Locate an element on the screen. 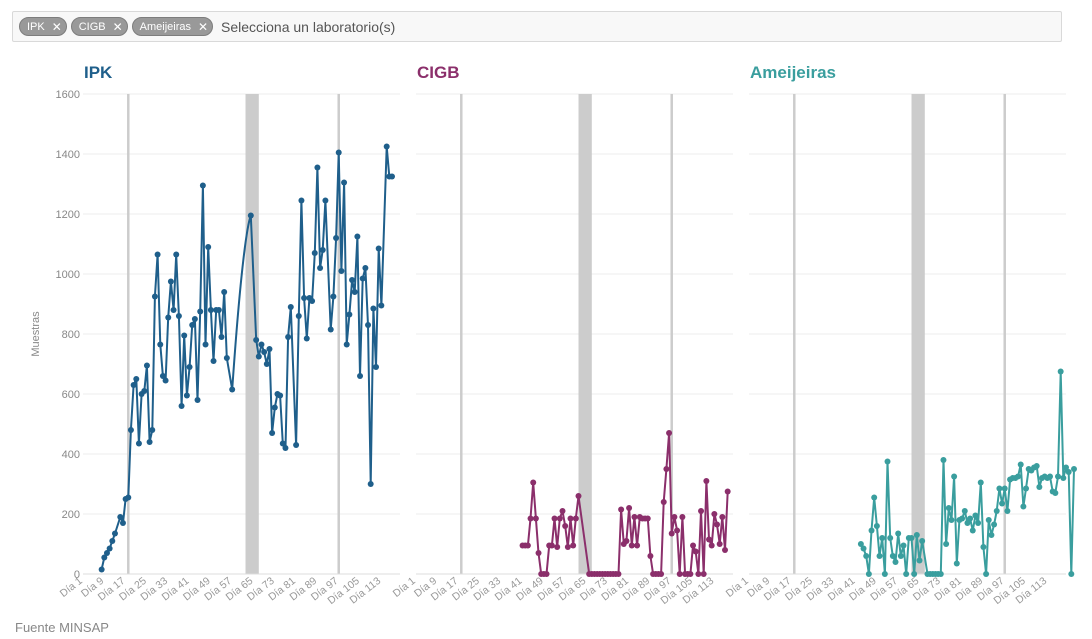 Image resolution: width=1092 pixels, height=639 pixels. tag-label: Ameijeiras is located at coordinates (165, 26).